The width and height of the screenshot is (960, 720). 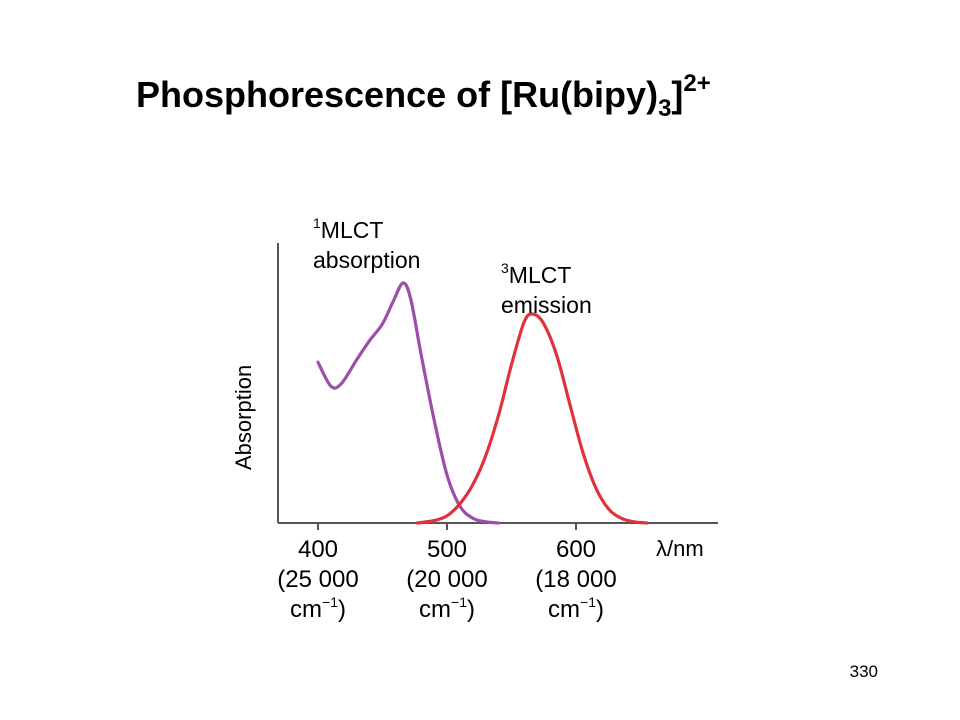 I want to click on absorption-label-line1: 1MLCT, so click(x=348, y=229).